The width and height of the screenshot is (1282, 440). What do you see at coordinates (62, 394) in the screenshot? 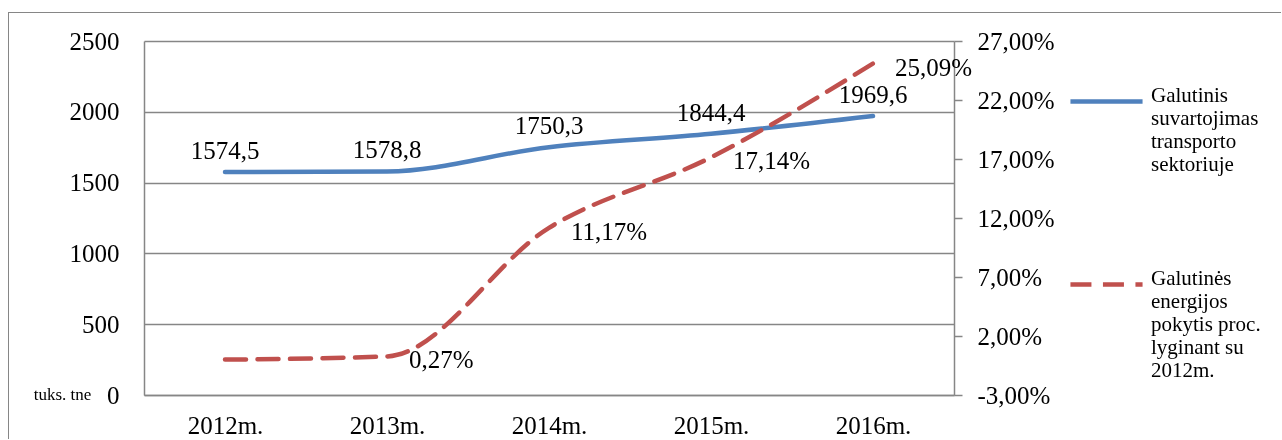
I see `y-axis-title: tuks. tne` at bounding box center [62, 394].